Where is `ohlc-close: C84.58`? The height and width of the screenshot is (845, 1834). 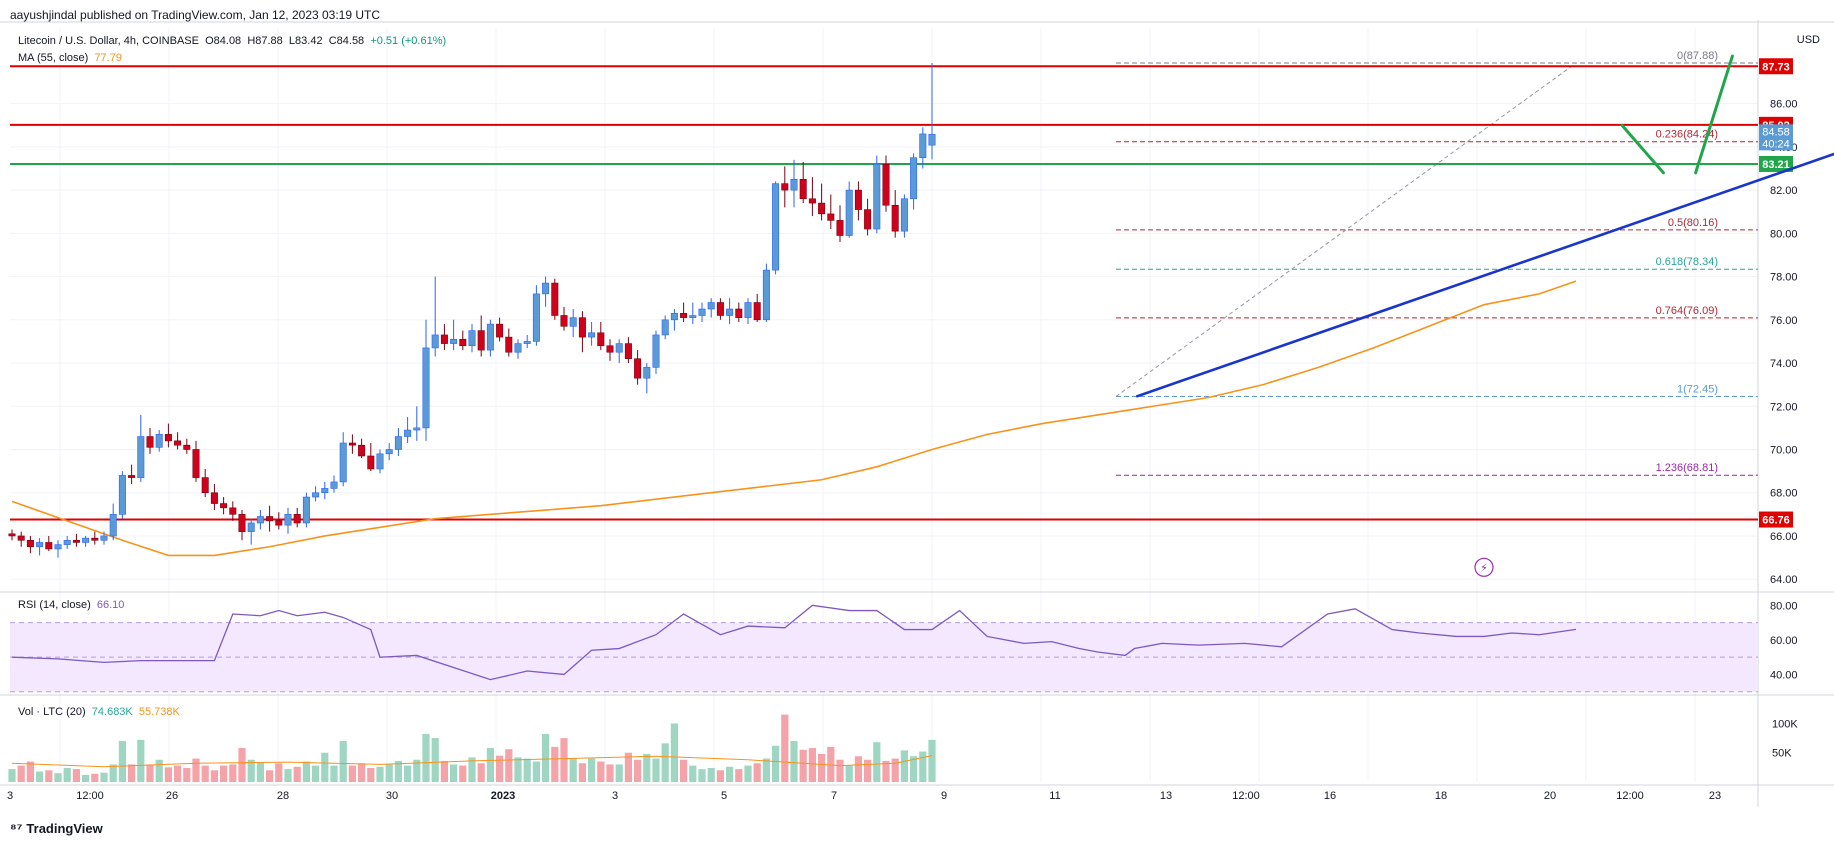 ohlc-close: C84.58 is located at coordinates (346, 41).